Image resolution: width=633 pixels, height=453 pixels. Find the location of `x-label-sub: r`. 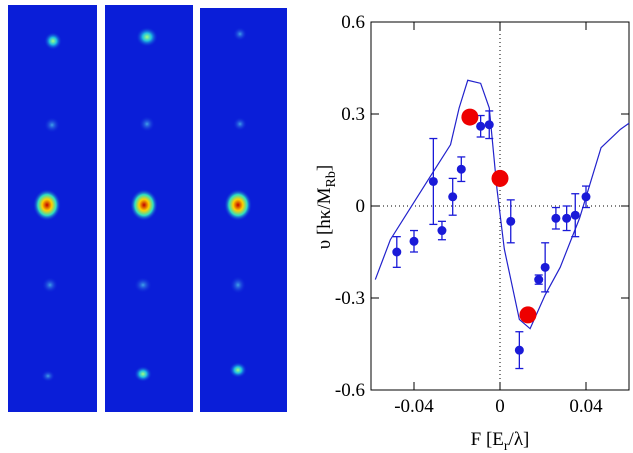

x-label-sub: r is located at coordinates (506, 446).